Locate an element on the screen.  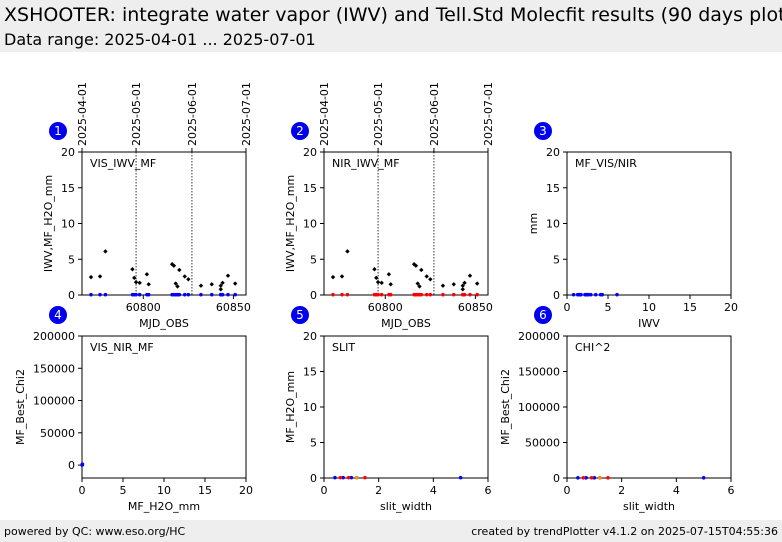
panel-5-xlabel: slit_width is located at coordinates (406, 506).